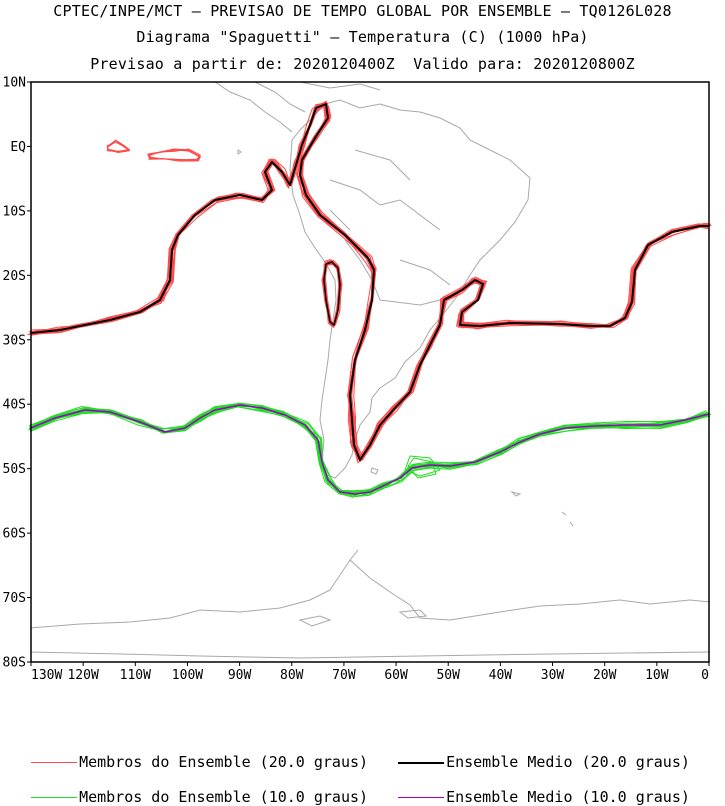 This screenshot has height=806, width=725. I want to click on lat-tick-label: 60S, so click(14, 534).